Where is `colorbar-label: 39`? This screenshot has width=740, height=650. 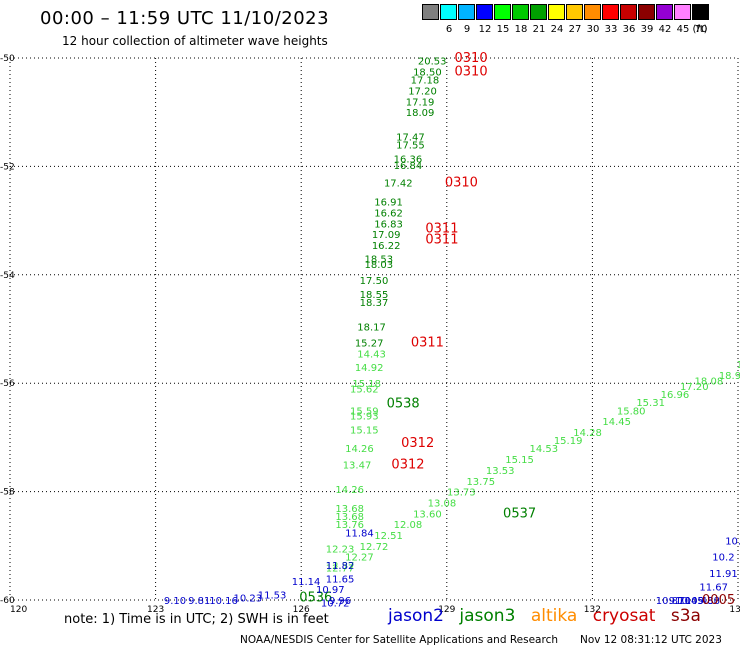 colorbar-label: 39 is located at coordinates (647, 29).